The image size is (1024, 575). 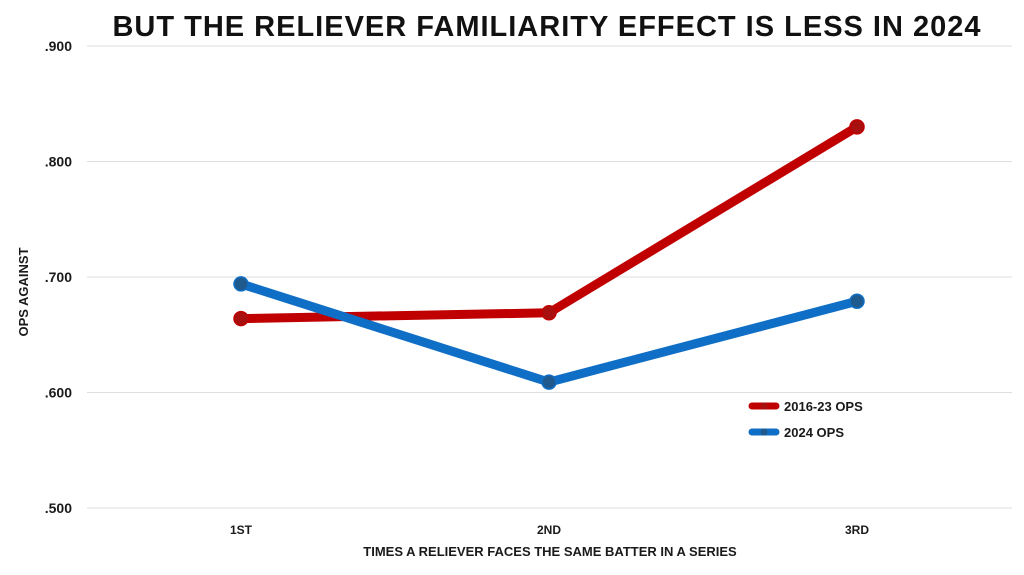 I want to click on y-tick-label: .800, so click(x=58, y=162).